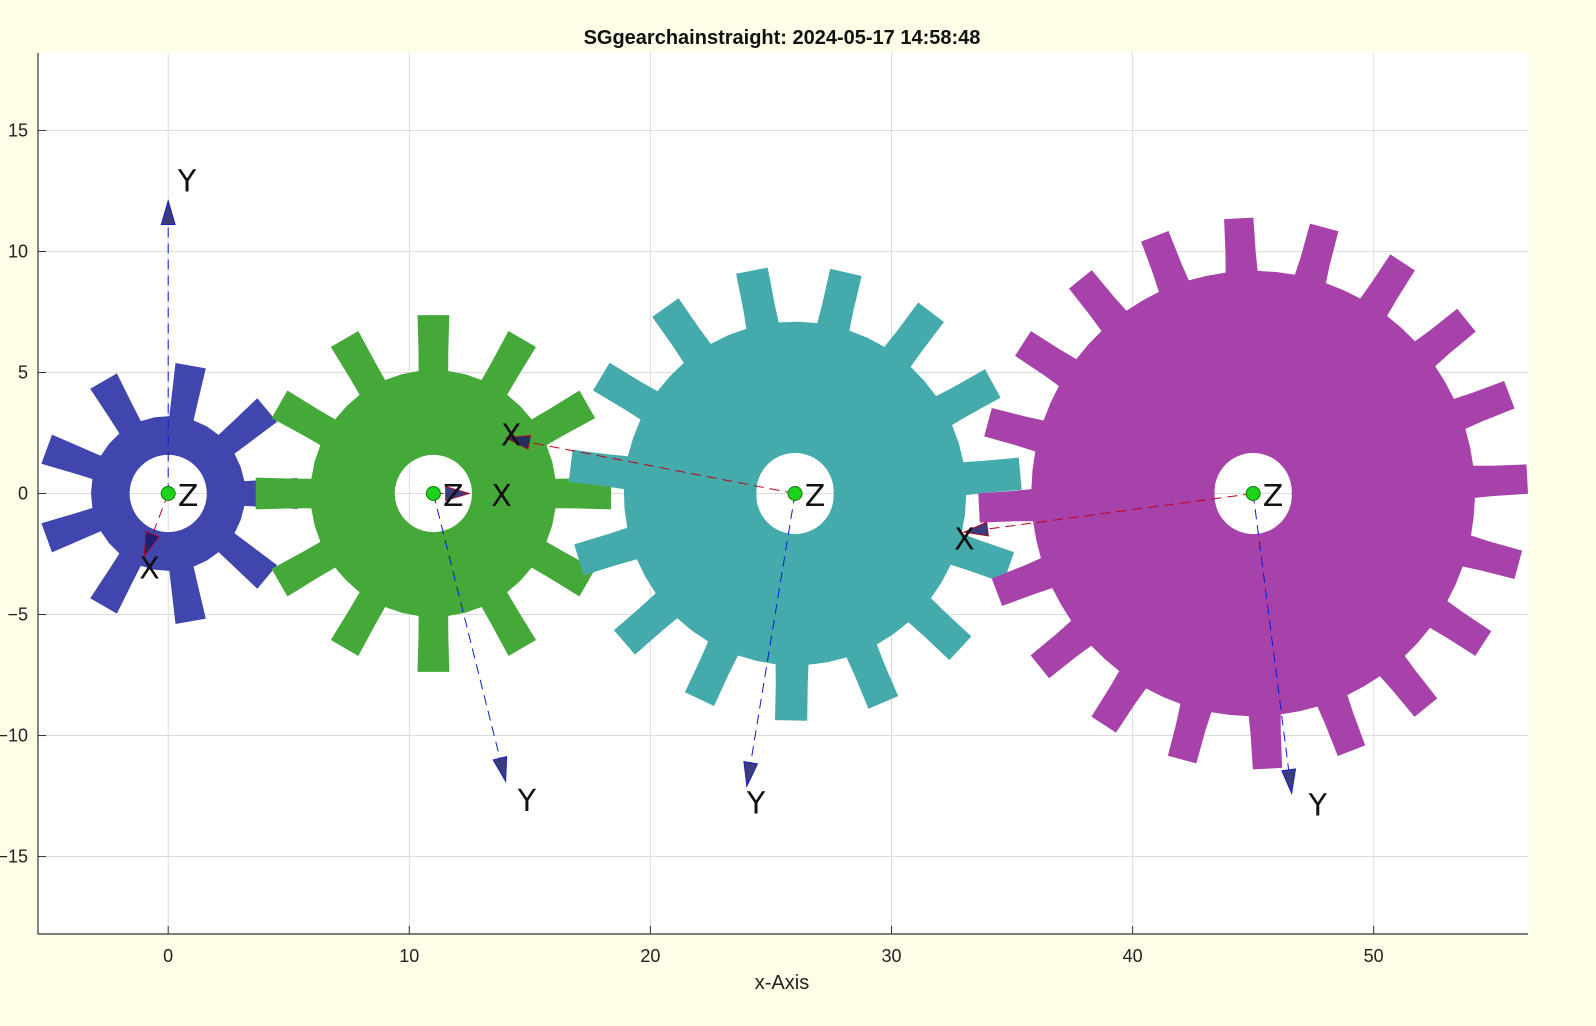 The image size is (1596, 1026). What do you see at coordinates (1133, 956) in the screenshot?
I see `x-tick-label: 40` at bounding box center [1133, 956].